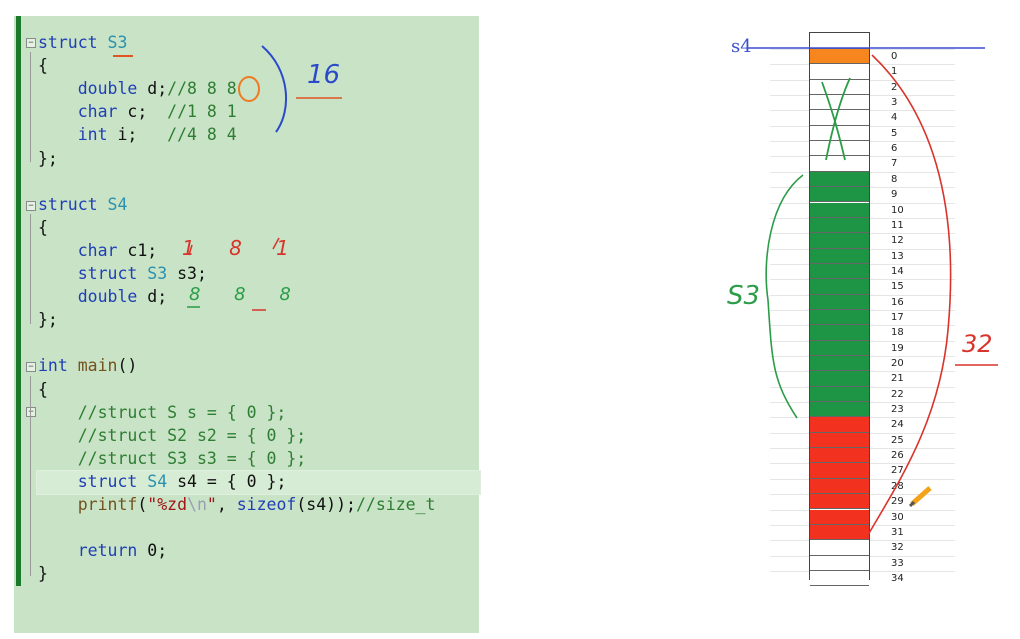  What do you see at coordinates (98, 250) in the screenshot?
I see `code-line: char c1;` at bounding box center [98, 250].